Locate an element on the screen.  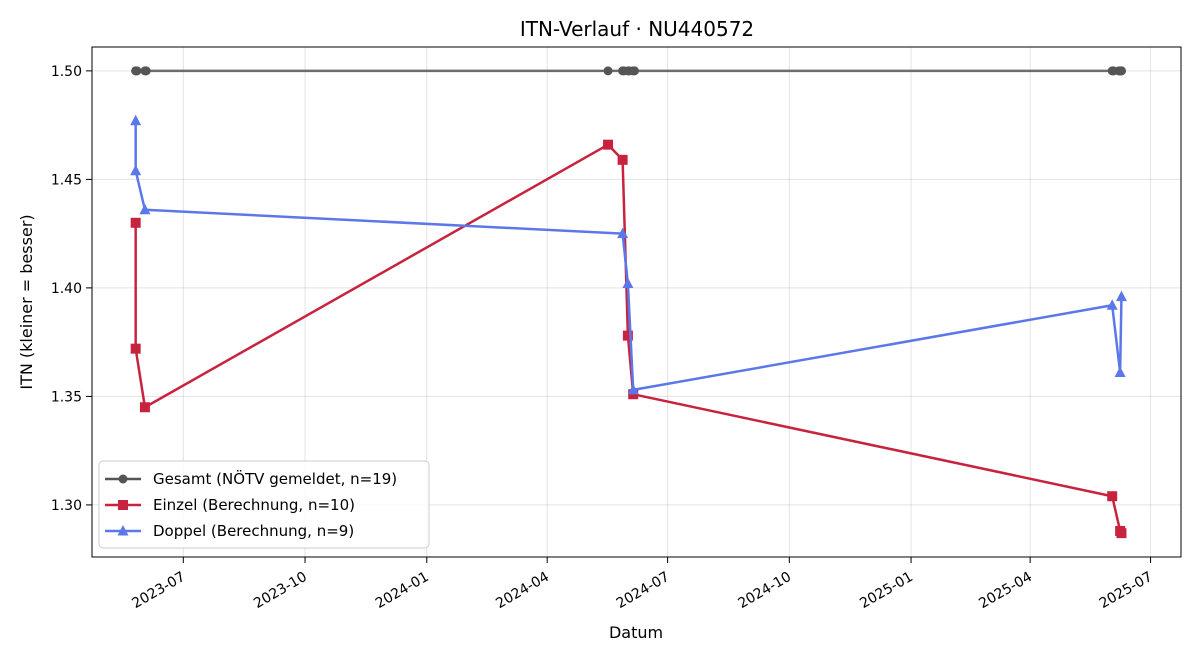
y-tick-label: 1.35 is located at coordinates (66, 397).